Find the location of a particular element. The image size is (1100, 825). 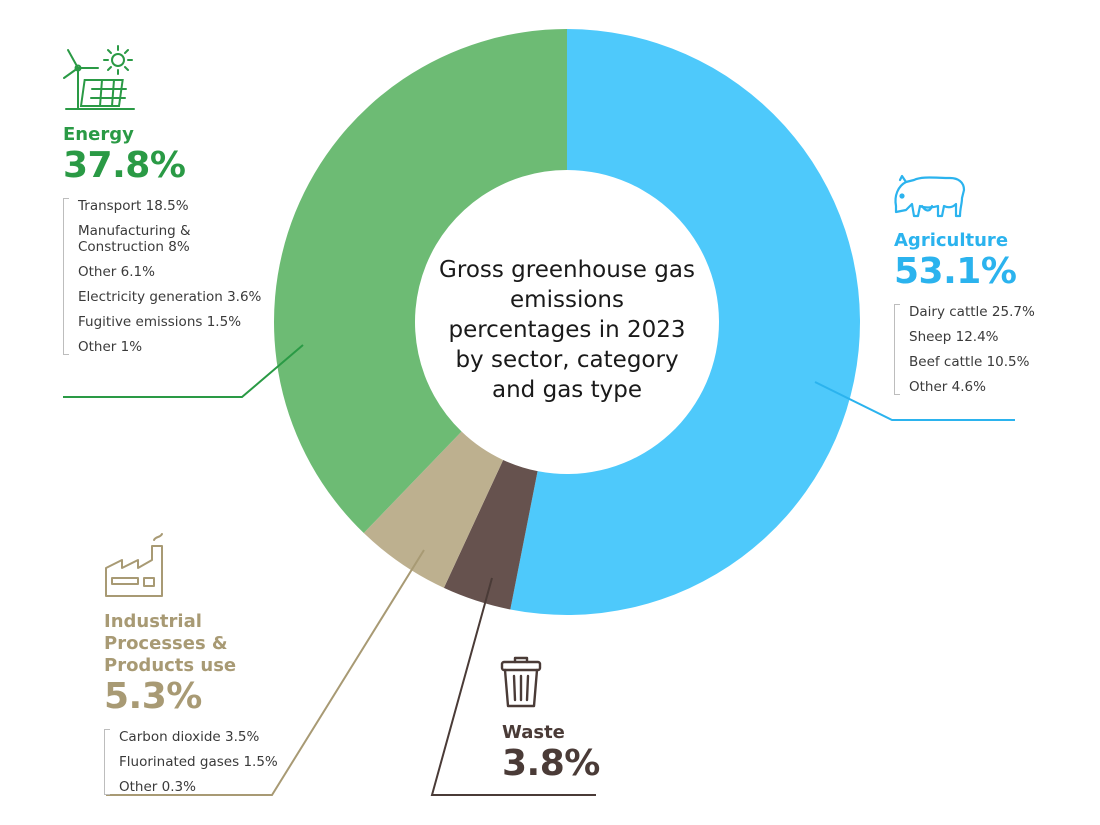

leader-line-industrial is located at coordinates (265, 672).